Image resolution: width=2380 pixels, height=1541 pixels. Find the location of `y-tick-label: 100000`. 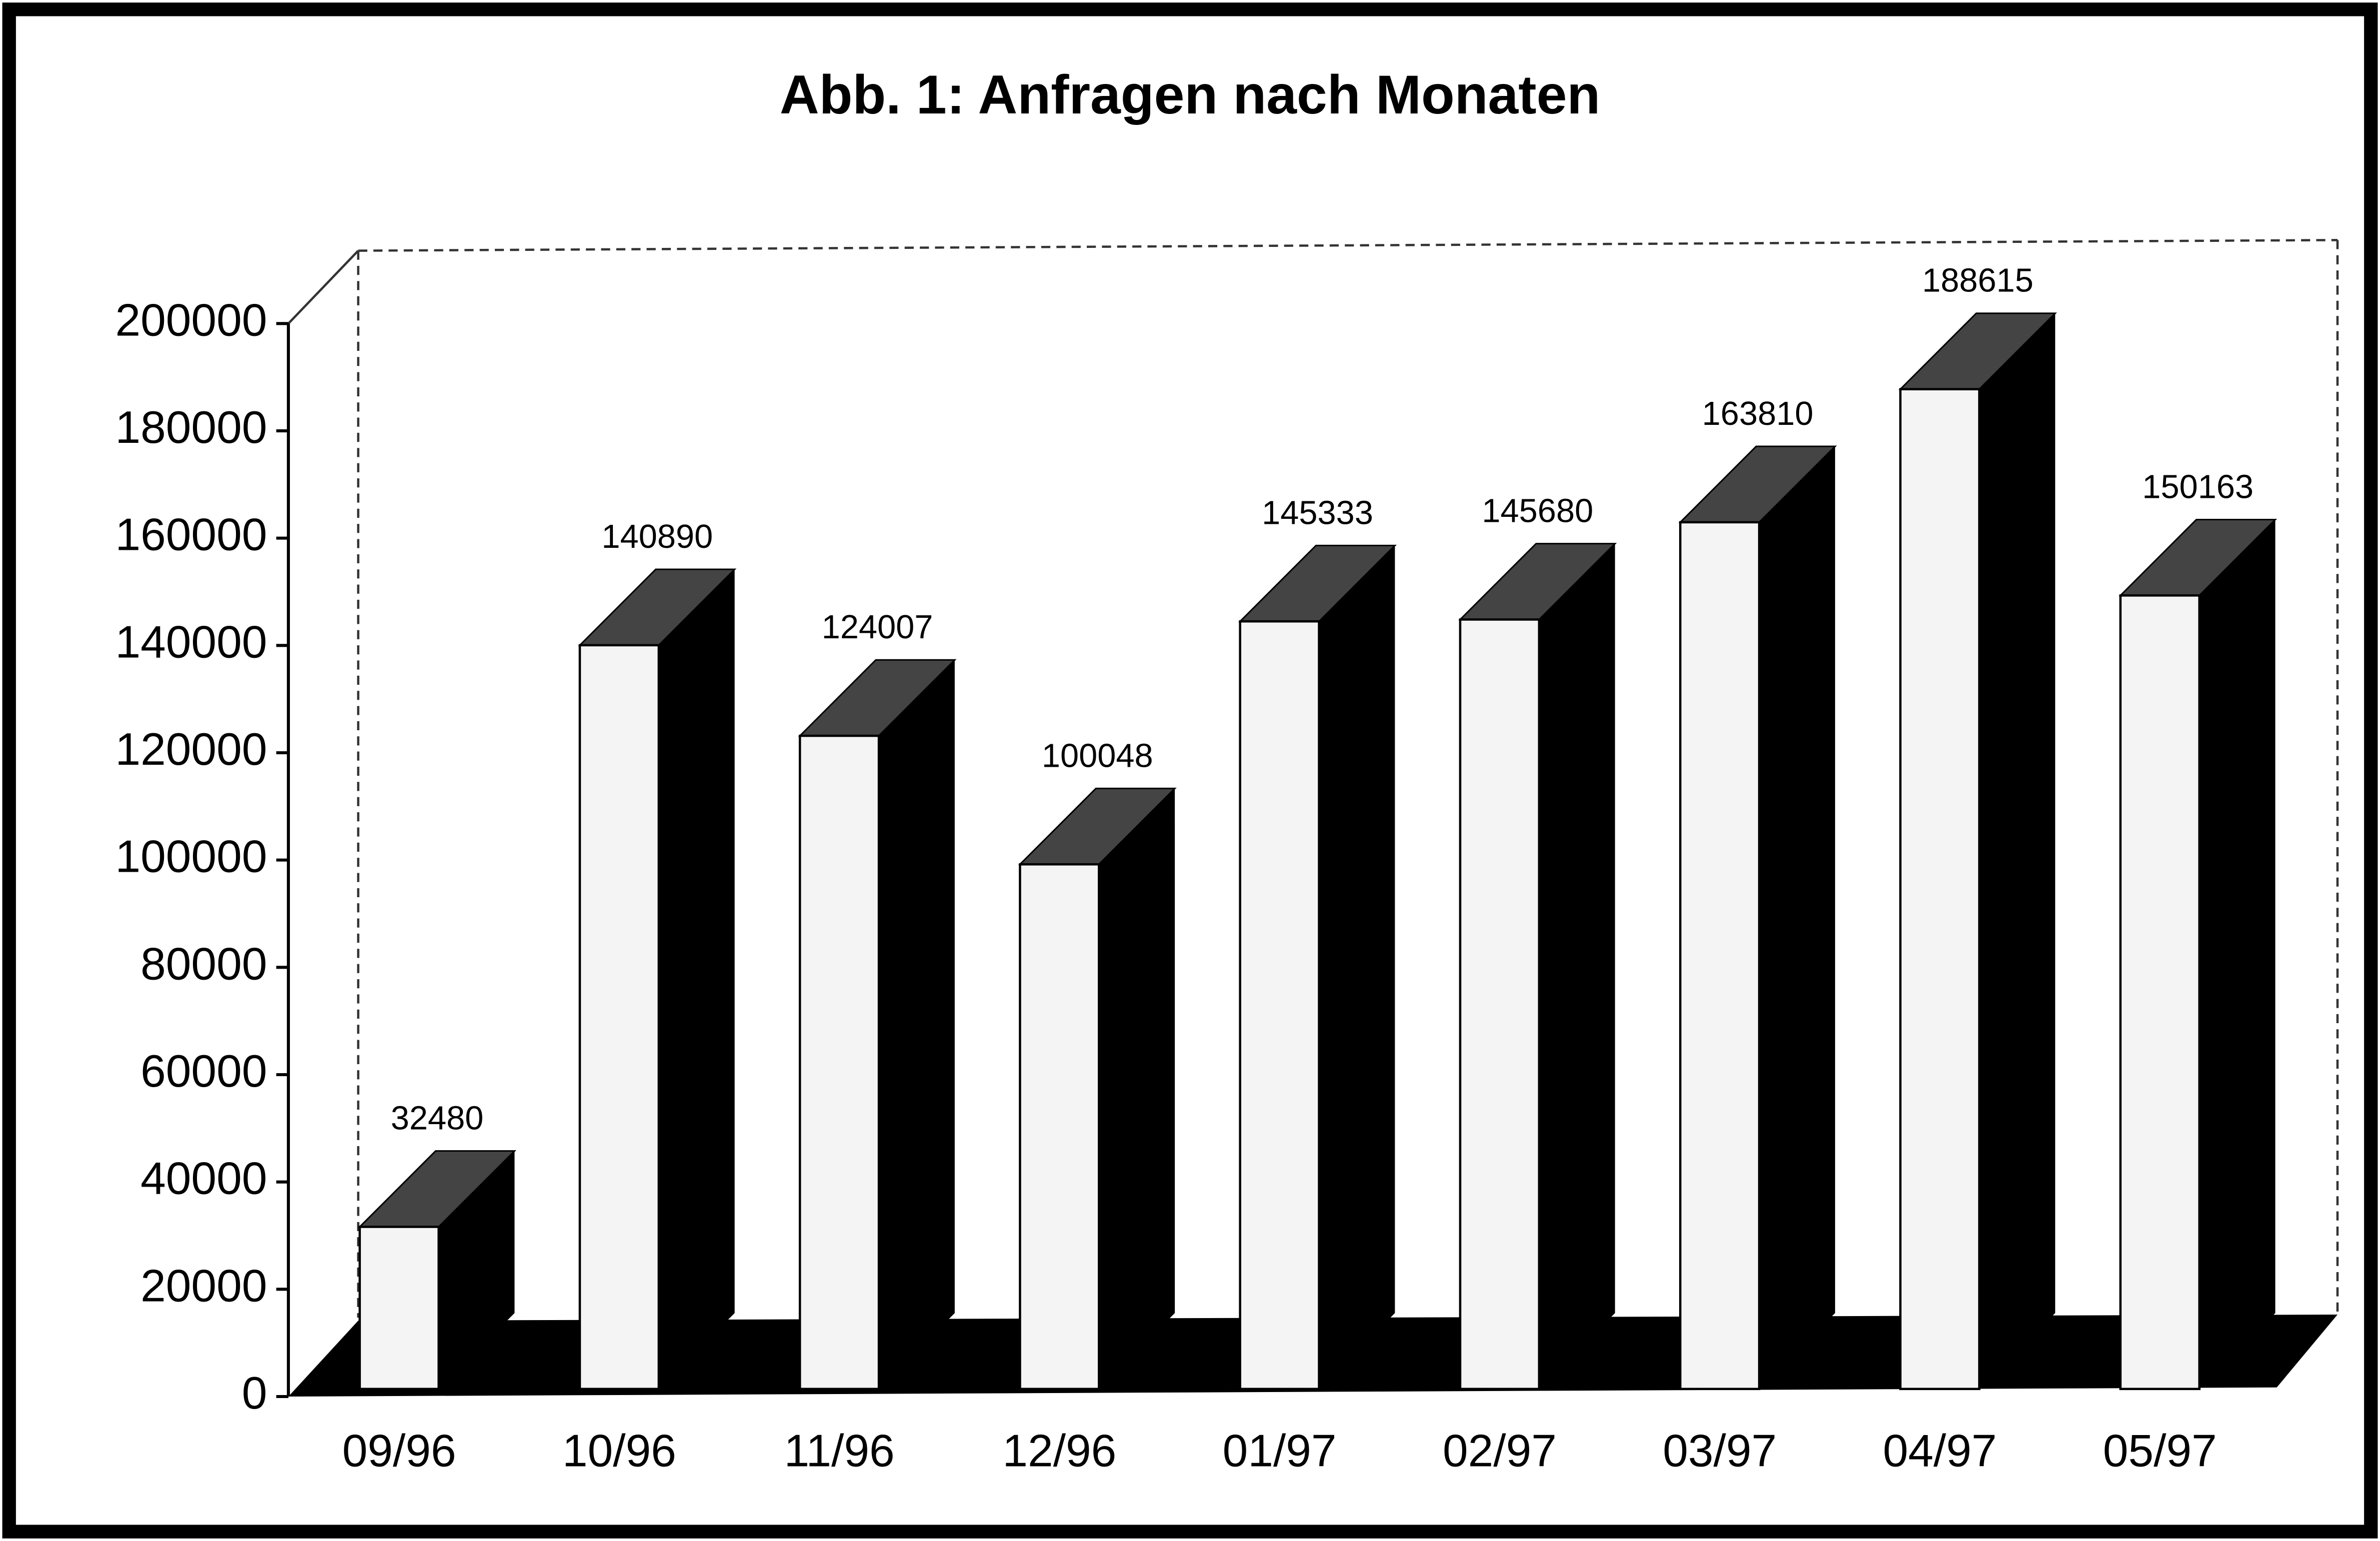

y-tick-label: 100000 is located at coordinates (191, 857).